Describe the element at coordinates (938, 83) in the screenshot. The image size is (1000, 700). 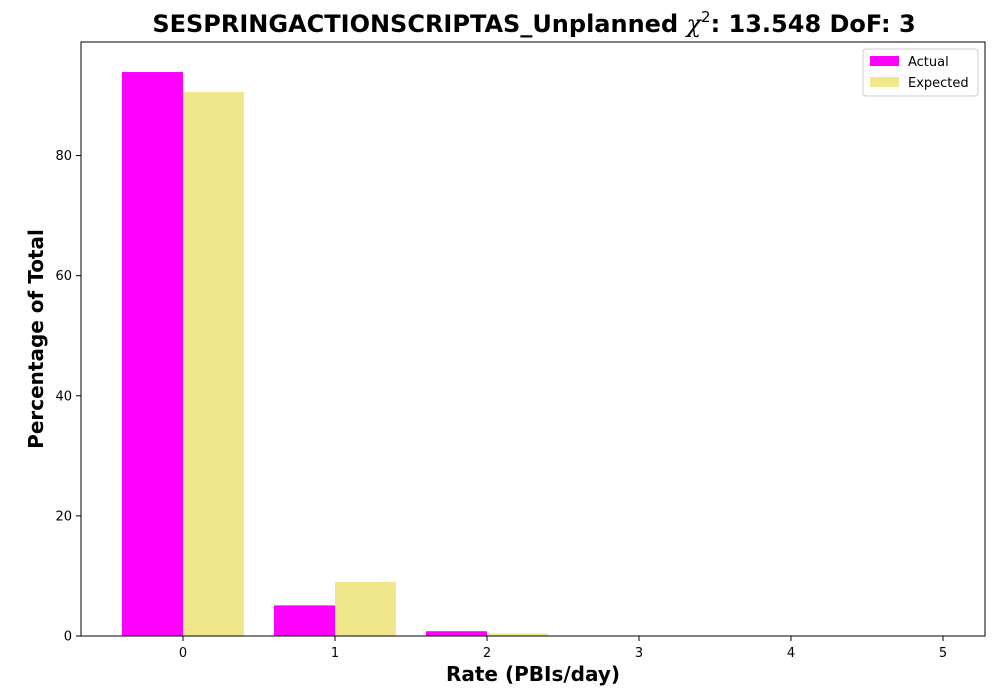
I see `legend-label-expected: Expected` at that location.